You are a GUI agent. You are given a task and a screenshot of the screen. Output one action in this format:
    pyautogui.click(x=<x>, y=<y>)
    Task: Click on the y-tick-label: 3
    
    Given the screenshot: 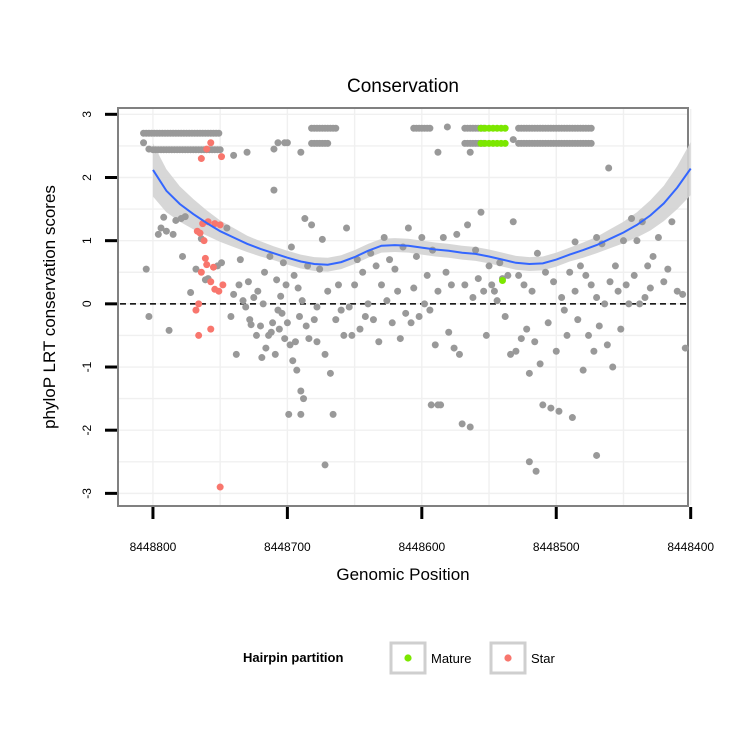 What is the action you would take?
    pyautogui.click(x=87, y=114)
    